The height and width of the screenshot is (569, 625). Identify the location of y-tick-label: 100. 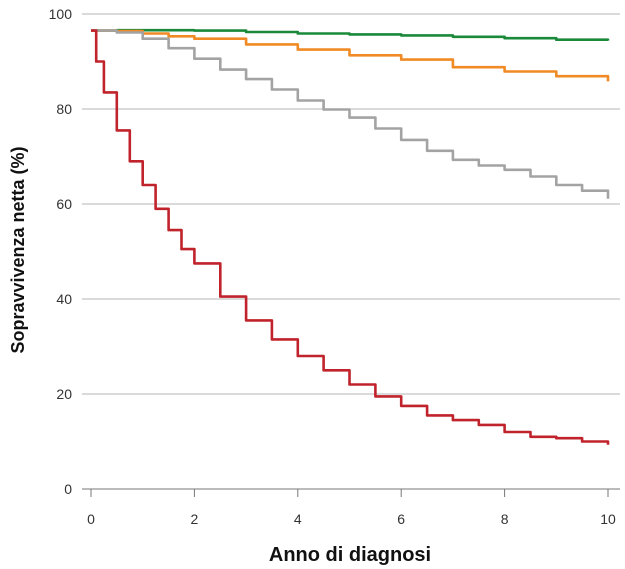
(61, 14).